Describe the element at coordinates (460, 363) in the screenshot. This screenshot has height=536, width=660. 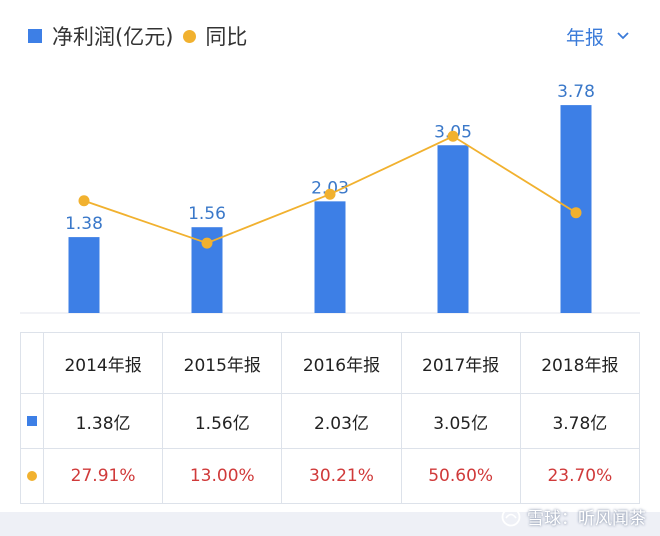
I see `table-header-cell: 2017年报` at that location.